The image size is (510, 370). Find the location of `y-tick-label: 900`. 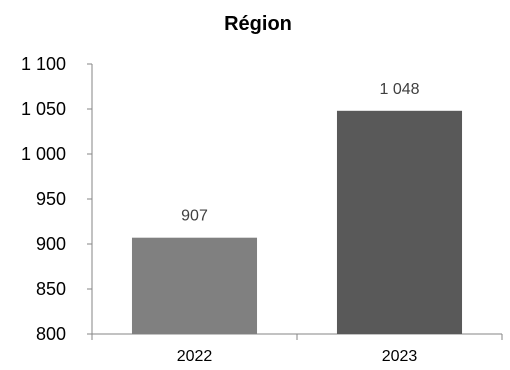

y-tick-label: 900 is located at coordinates (51, 244).